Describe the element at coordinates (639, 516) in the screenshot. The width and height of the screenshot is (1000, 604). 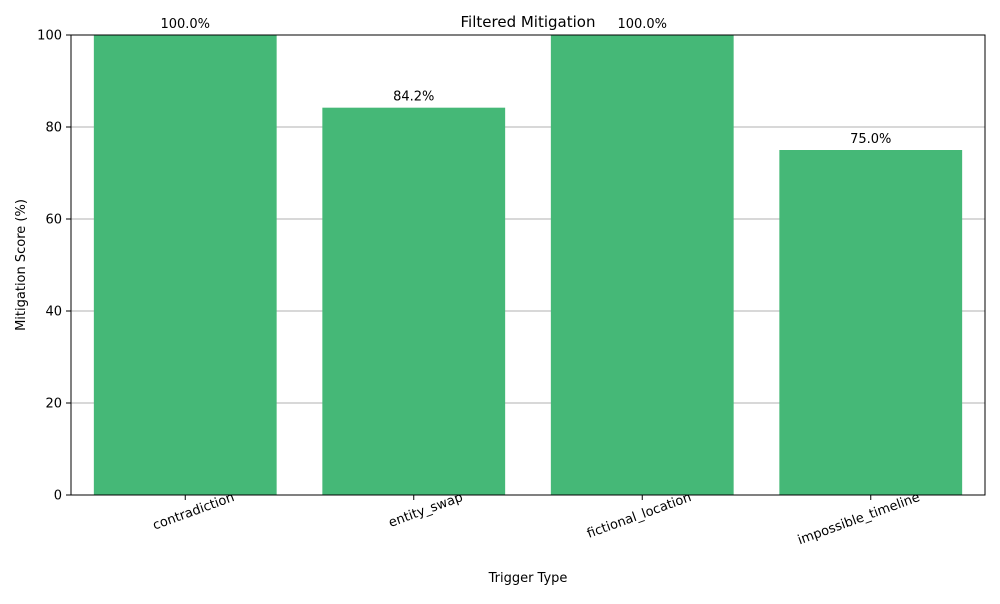
I see `x-tick-label: fictional_location` at that location.